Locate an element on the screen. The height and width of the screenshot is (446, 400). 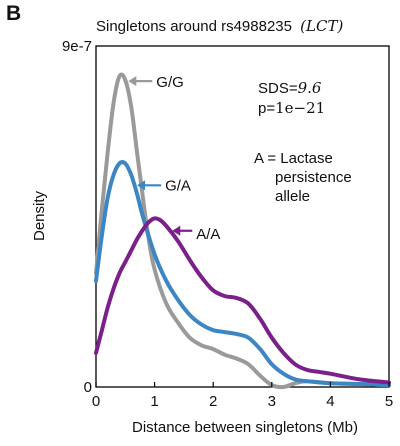
x-tick-label: 3 is located at coordinates (272, 401).